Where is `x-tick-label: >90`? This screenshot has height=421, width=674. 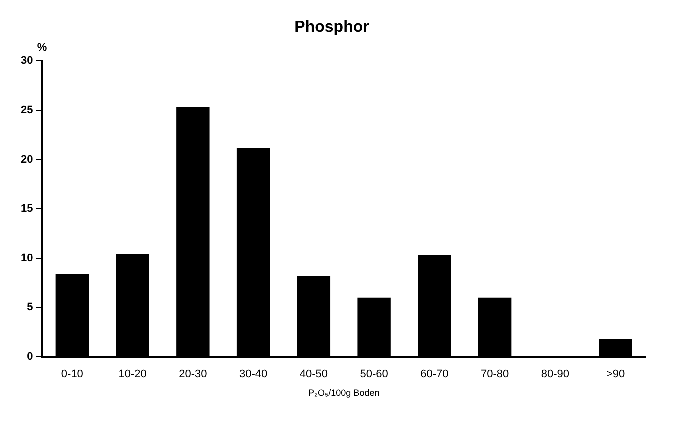 x-tick-label: >90 is located at coordinates (616, 374).